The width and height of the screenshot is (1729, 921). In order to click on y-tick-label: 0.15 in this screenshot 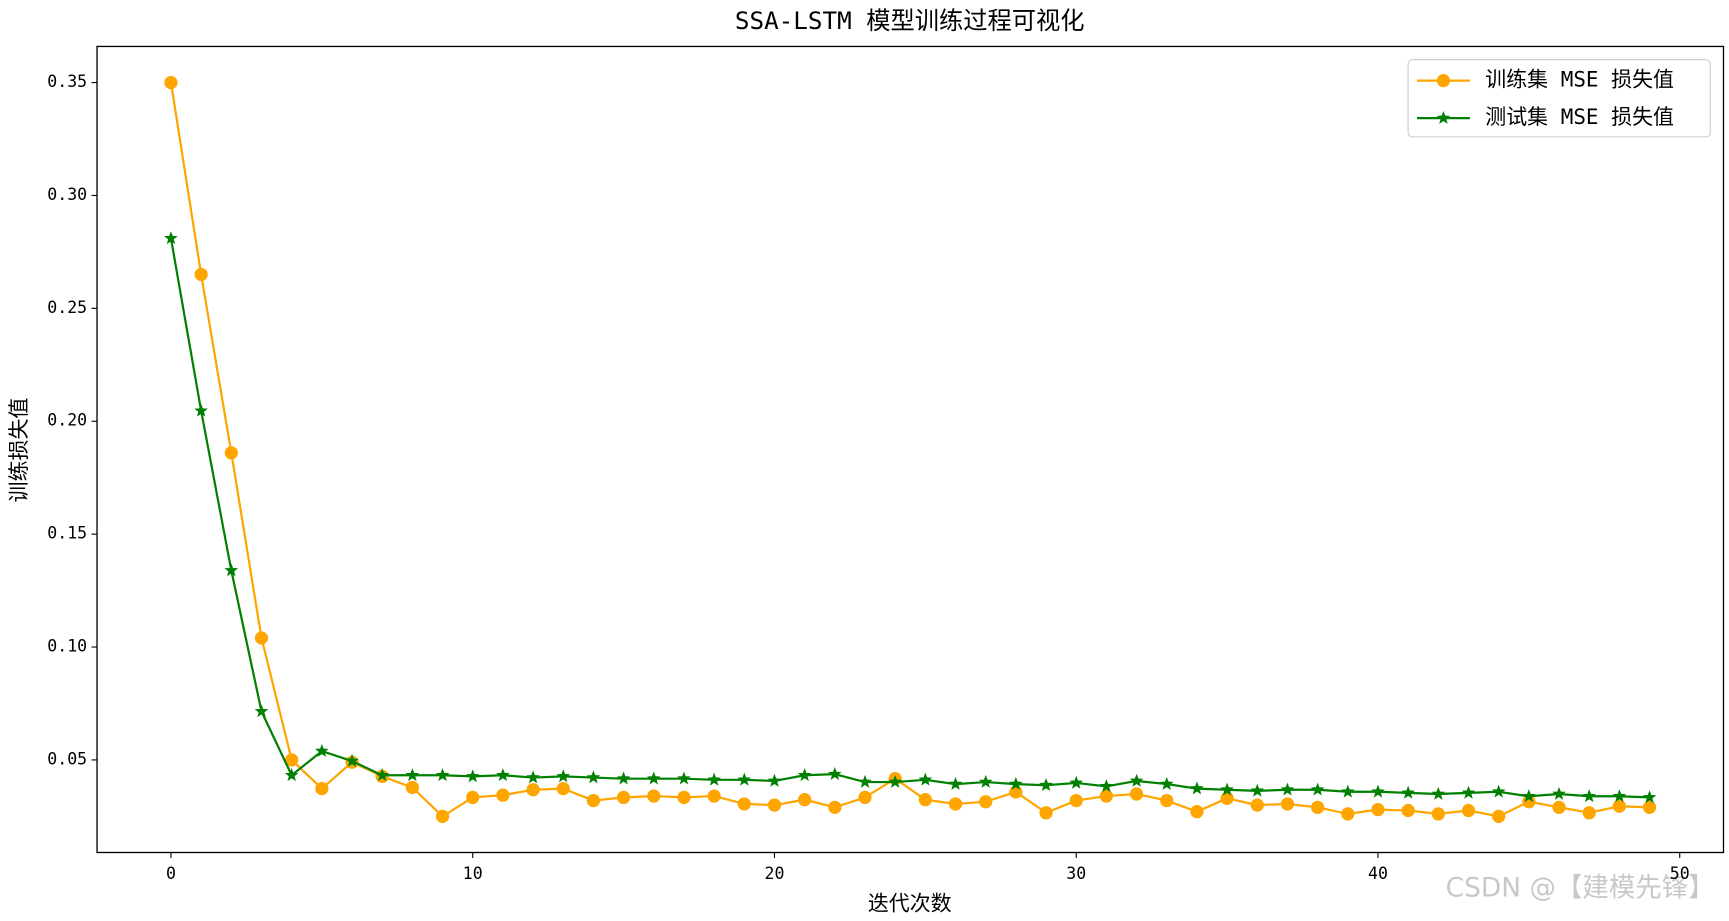, I will do `click(67, 533)`.